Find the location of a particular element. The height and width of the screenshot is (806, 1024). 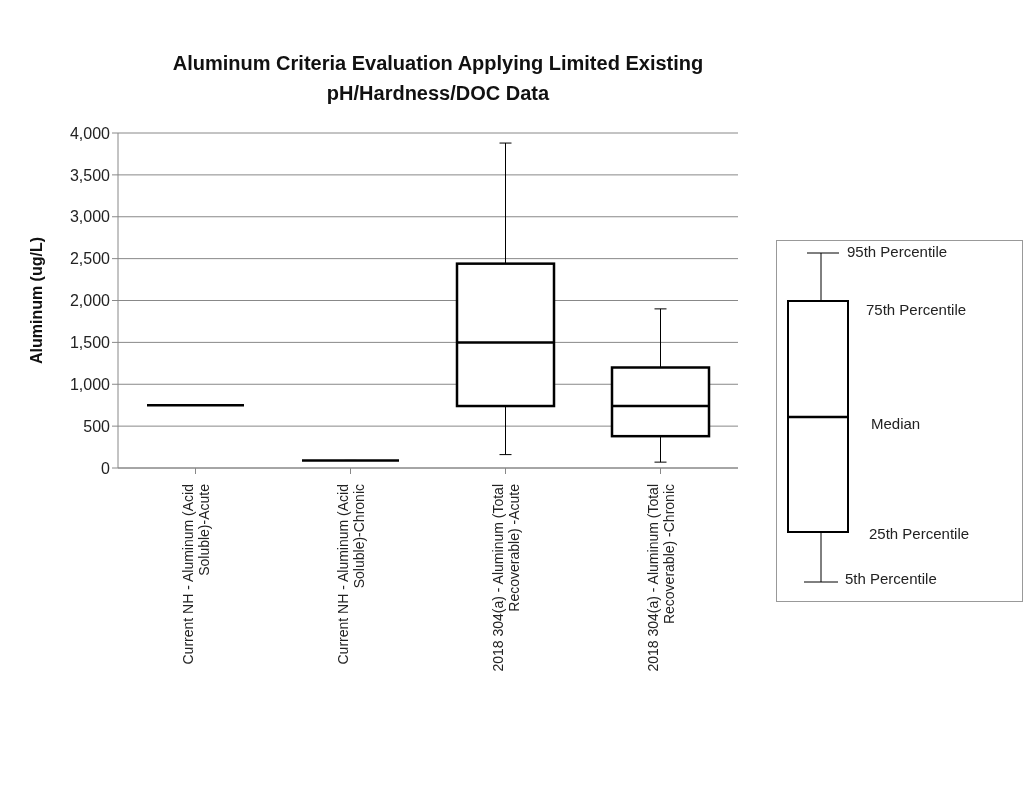

y-tick-label: 3,500 is located at coordinates (90, 175).